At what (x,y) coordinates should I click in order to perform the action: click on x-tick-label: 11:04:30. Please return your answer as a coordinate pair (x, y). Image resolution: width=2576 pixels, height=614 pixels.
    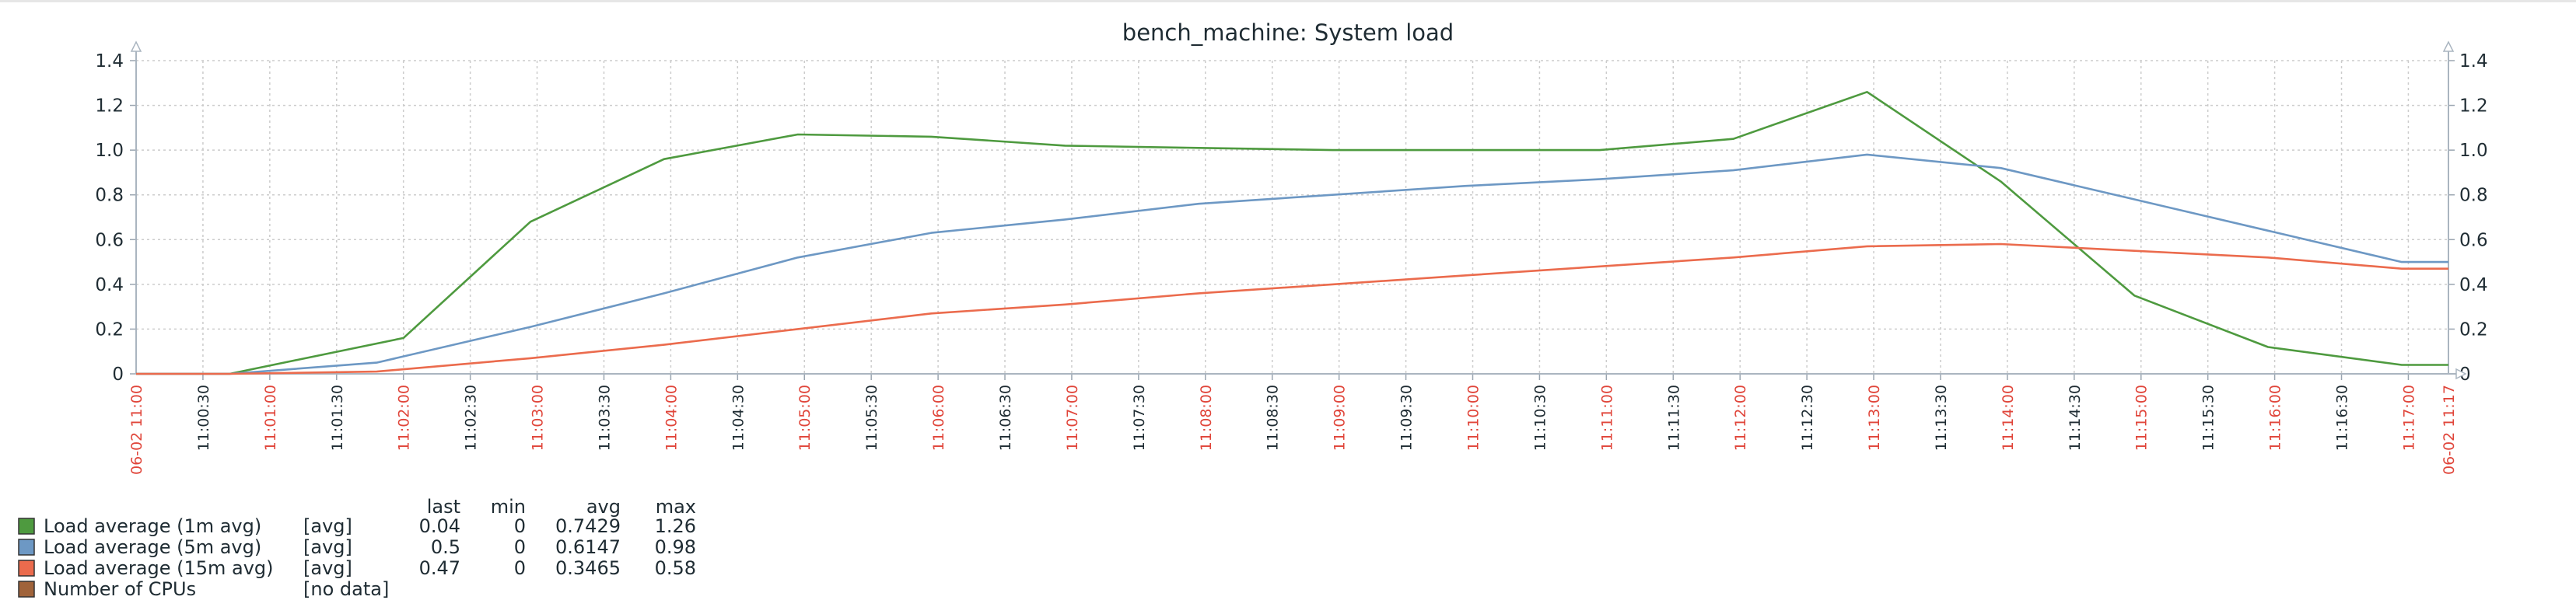
    Looking at the image, I should click on (739, 418).